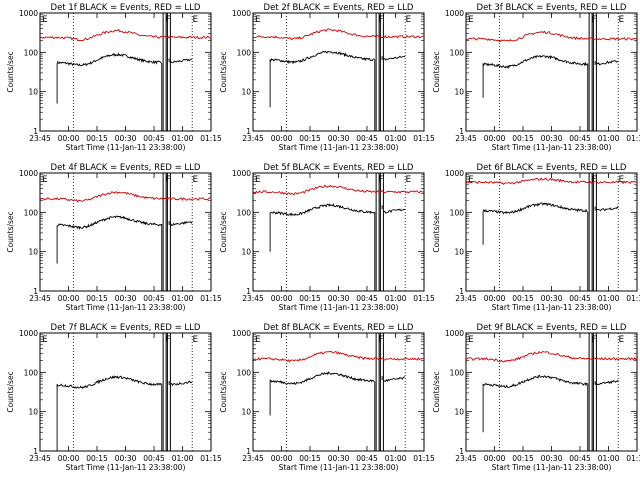 The image size is (640, 480). What do you see at coordinates (552, 8) in the screenshot?
I see `panel-title: Det 3f BLACK = Events, RED = LLD` at bounding box center [552, 8].